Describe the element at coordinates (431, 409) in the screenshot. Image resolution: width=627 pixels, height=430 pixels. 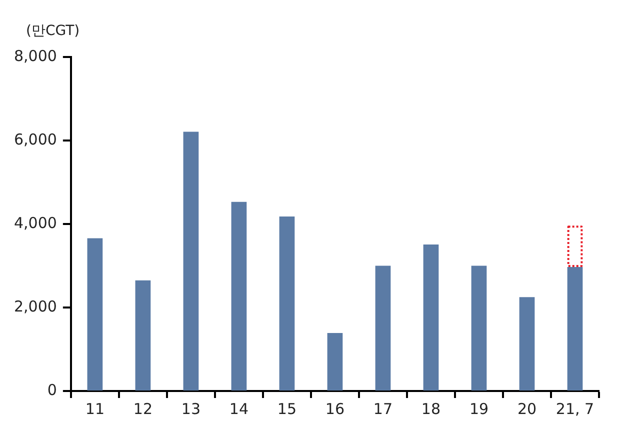
I see `x-tick-label: 18` at that location.